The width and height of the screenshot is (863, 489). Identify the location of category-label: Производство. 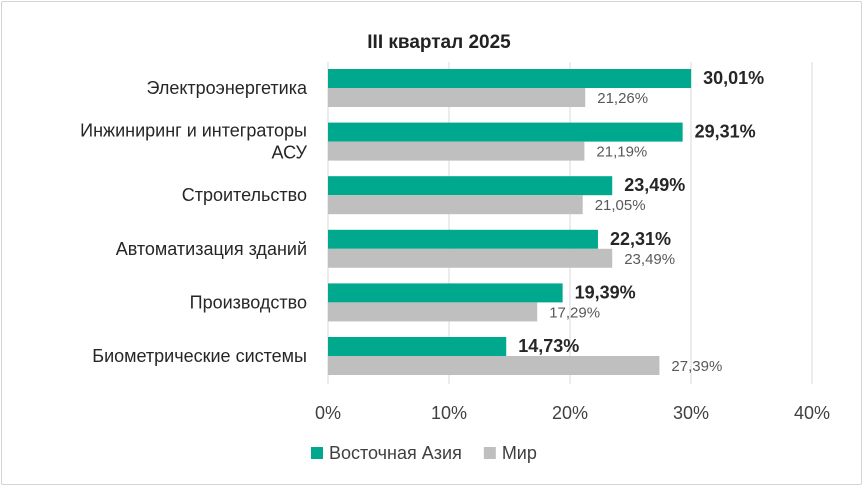
(248, 302).